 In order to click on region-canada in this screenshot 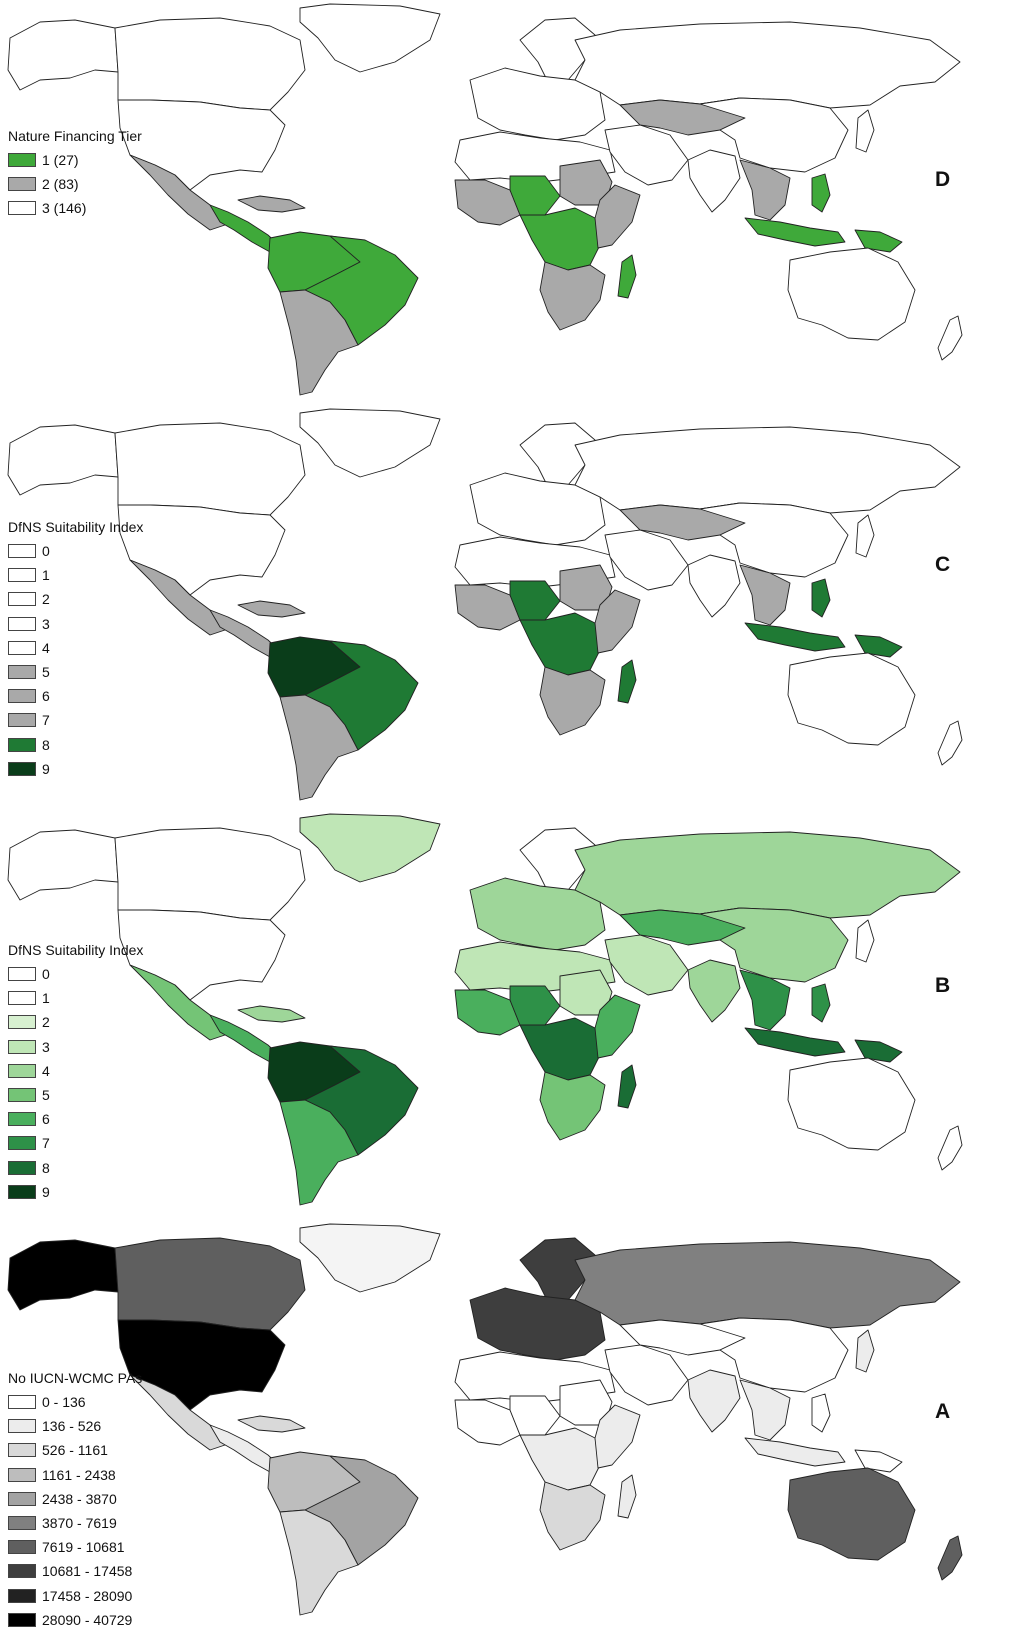, I will do `click(210, 469)`.